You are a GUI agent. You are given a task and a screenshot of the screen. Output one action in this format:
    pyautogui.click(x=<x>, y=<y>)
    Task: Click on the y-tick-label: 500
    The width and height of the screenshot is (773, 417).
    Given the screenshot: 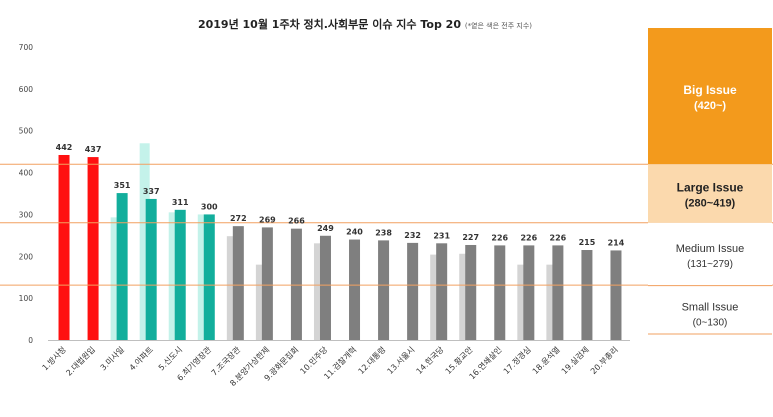 What is the action you would take?
    pyautogui.click(x=26, y=131)
    